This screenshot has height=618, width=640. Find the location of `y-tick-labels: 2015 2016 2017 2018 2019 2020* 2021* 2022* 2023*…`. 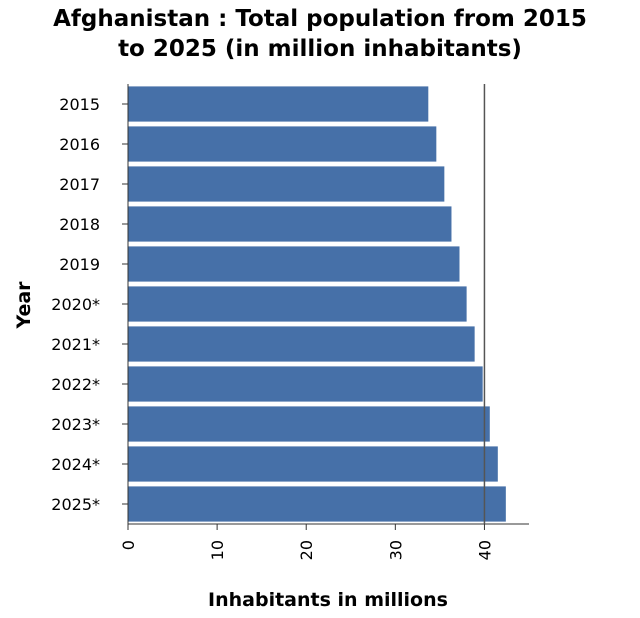

y-tick-labels: 2015 2016 2017 2018 2019 2020* 2021* 2022* 2023*… is located at coordinates (75, 304).